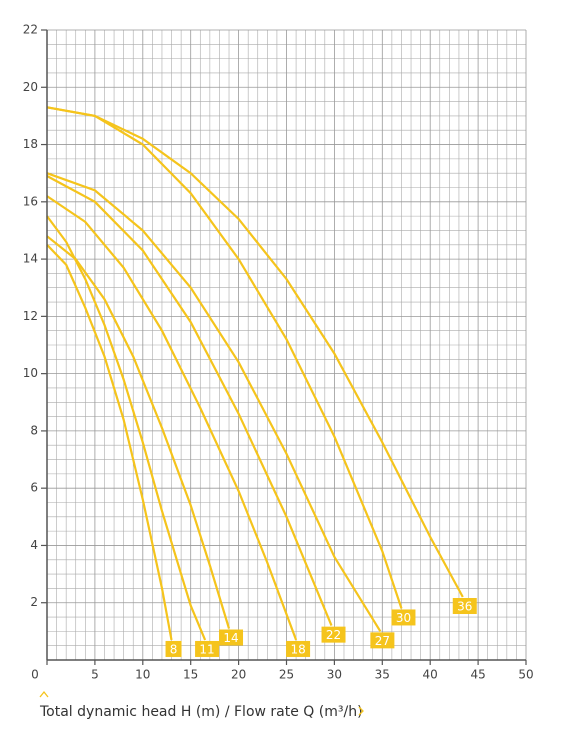 The width and height of the screenshot is (580, 735). Describe the element at coordinates (44, 694) in the screenshot. I see `chevron-up` at that location.